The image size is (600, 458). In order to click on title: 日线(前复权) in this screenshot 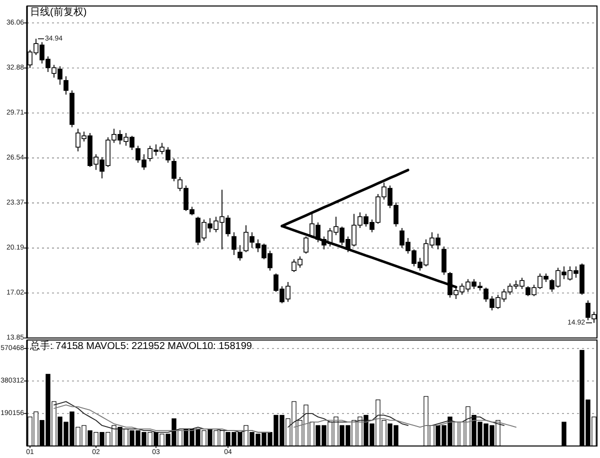, I will do `click(58, 12)`.